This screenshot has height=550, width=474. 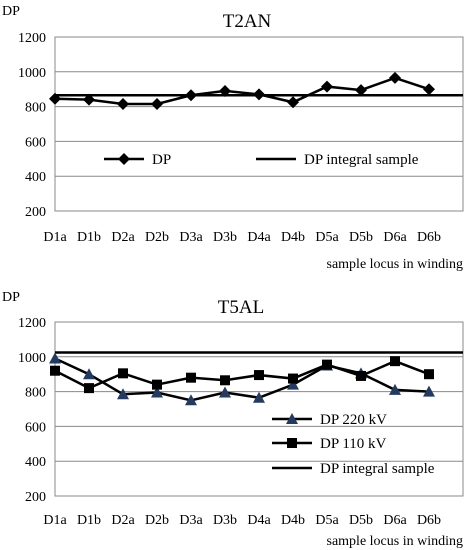 What do you see at coordinates (247, 21) in the screenshot?
I see `chart-title: T2AN` at bounding box center [247, 21].